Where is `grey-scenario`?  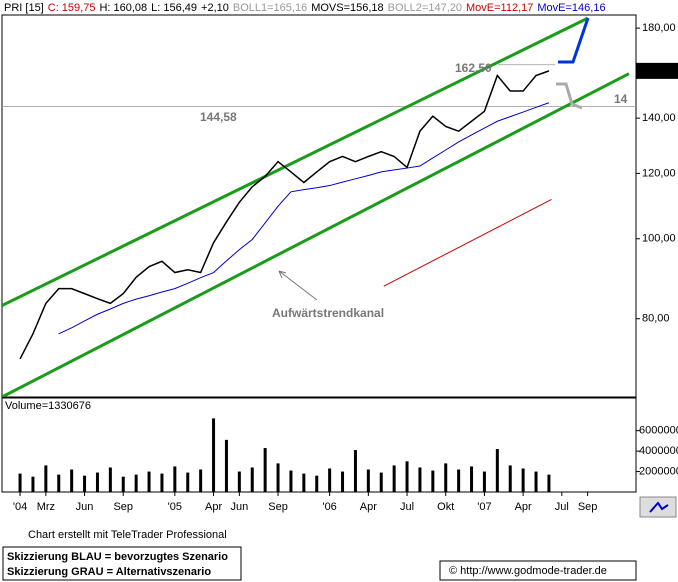
grey-scenario is located at coordinates (569, 96).